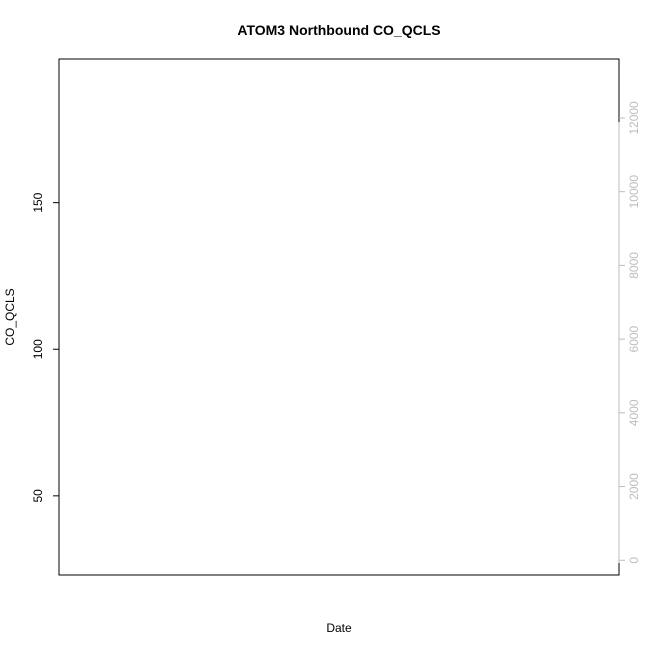 The image size is (650, 650). What do you see at coordinates (634, 560) in the screenshot?
I see `secondary-y-tick-label: 0` at bounding box center [634, 560].